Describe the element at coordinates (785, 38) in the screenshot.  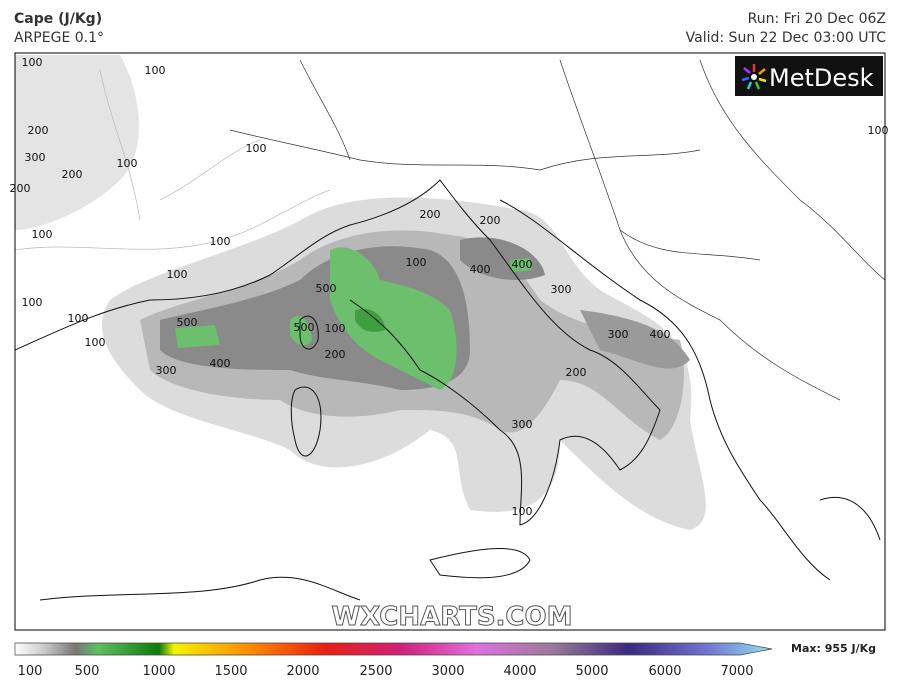
I see `valid-time: Valid: Sun 22 Dec 03:00 UTC` at that location.